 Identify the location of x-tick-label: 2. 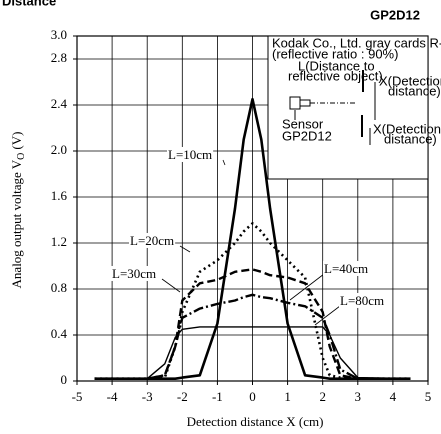
(322, 396).